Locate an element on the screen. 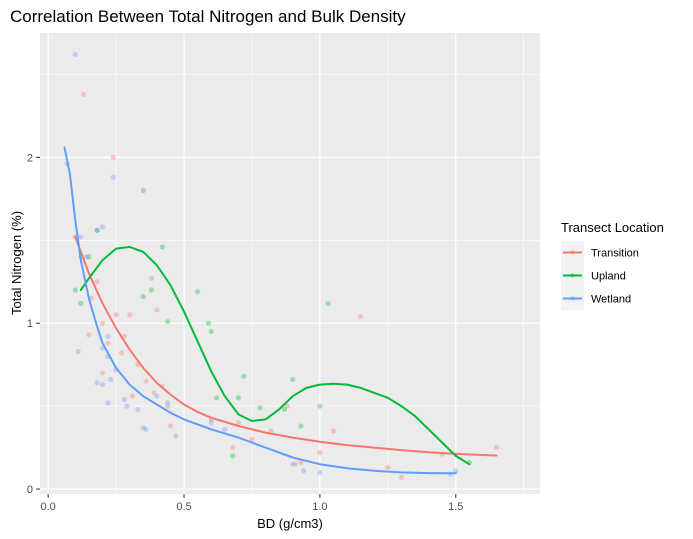  legend-items: Transition Upland Wetland is located at coordinates (600, 275).